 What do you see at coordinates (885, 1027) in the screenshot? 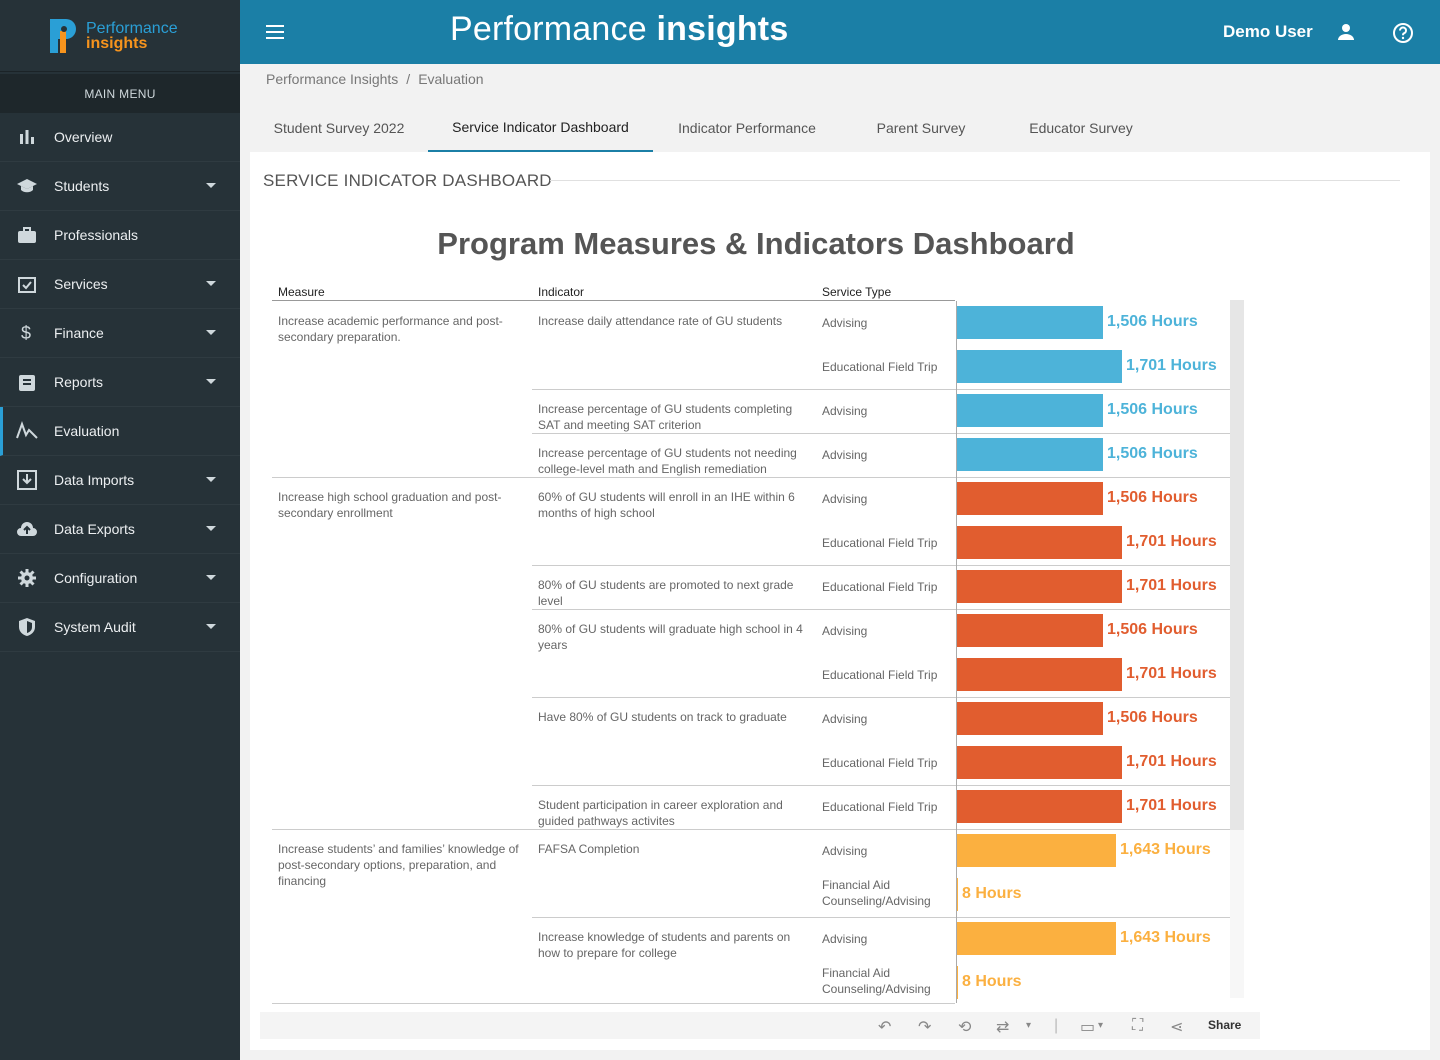
I see `undo-icon: ↶` at bounding box center [885, 1027].